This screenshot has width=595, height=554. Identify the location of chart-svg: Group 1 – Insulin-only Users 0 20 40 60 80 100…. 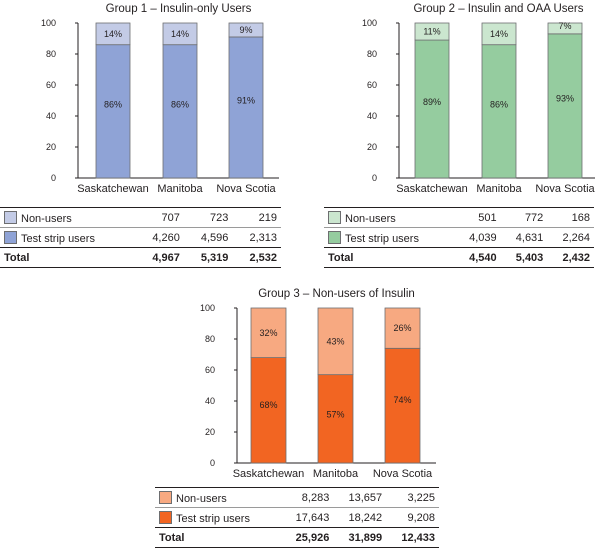
(160, 99).